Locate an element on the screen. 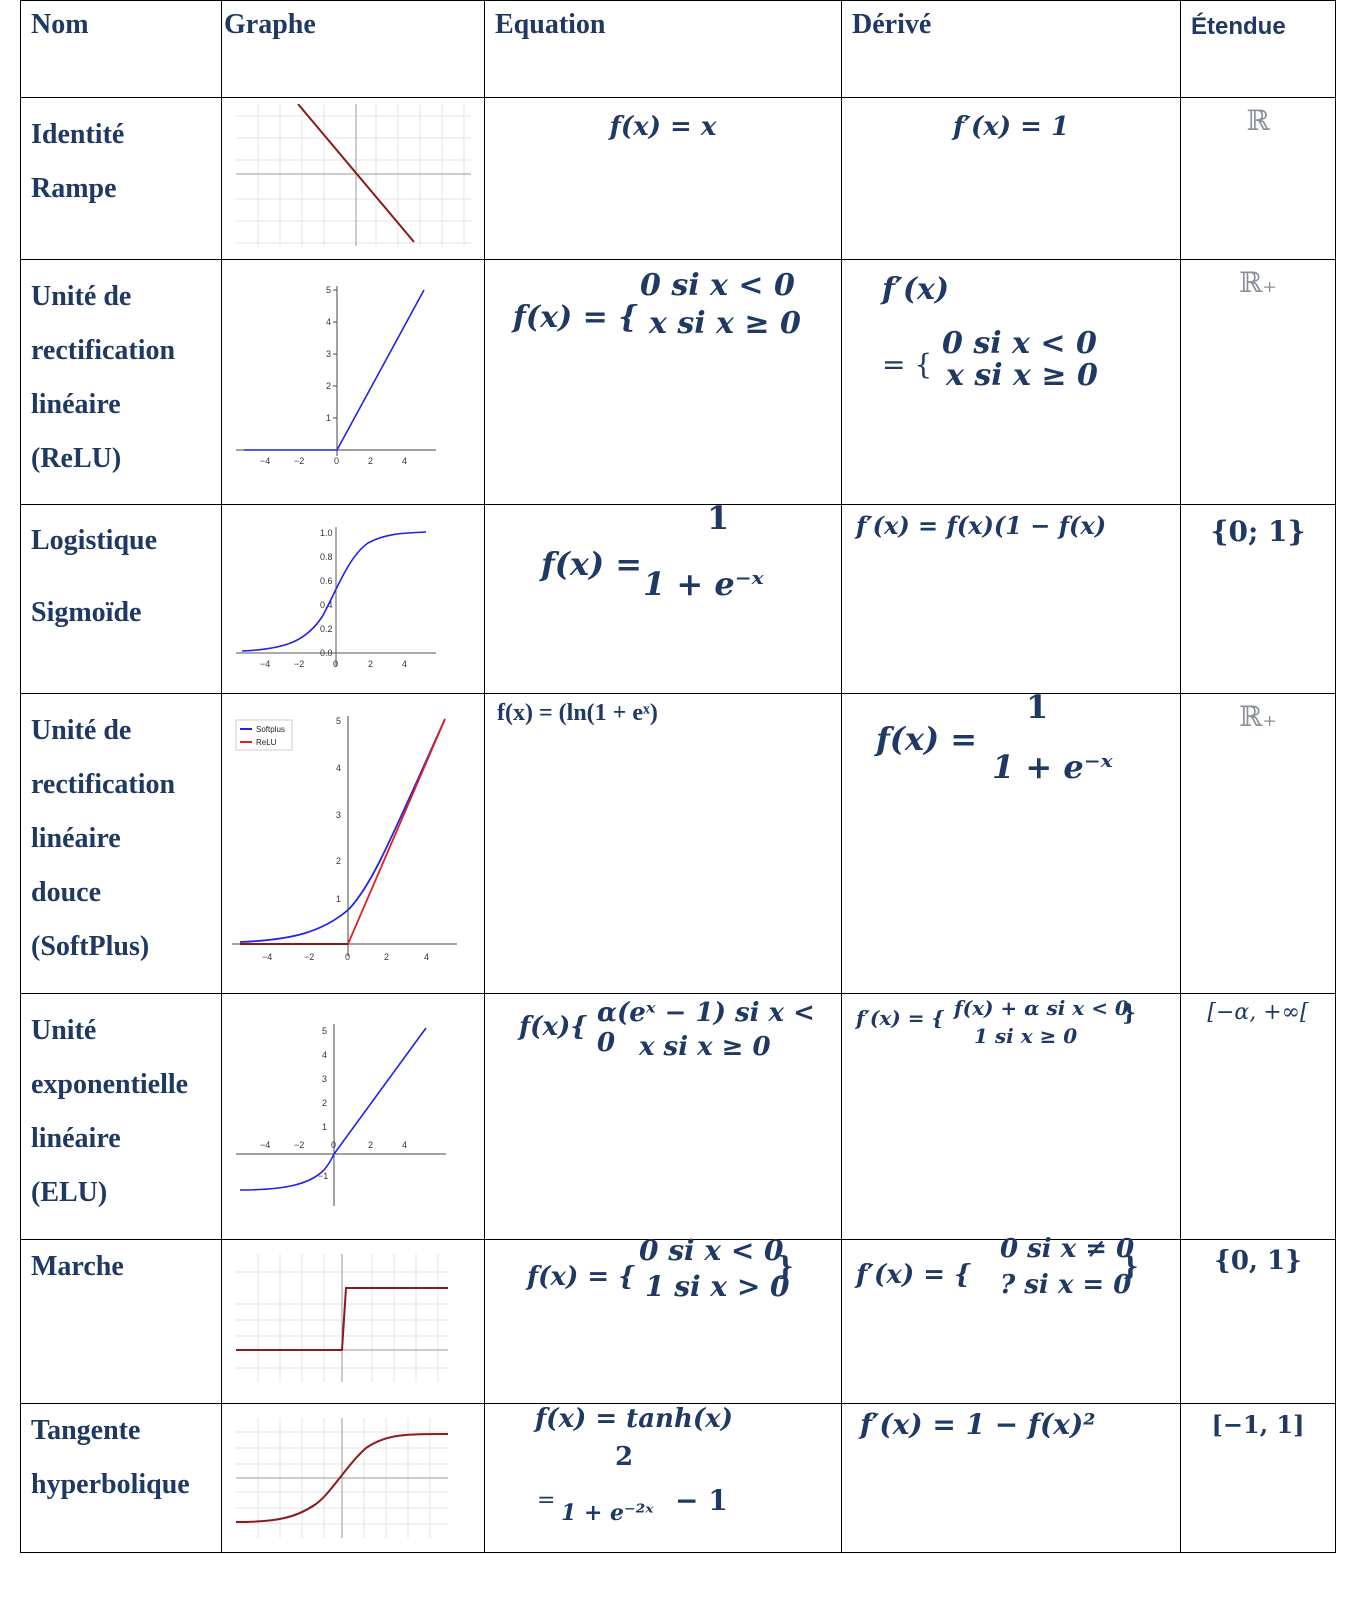  sigmoid-graph: 0.0 0.2 0.4 0.6 0.8 1.0 −4 −2 0 2 4 is located at coordinates (336, 598).